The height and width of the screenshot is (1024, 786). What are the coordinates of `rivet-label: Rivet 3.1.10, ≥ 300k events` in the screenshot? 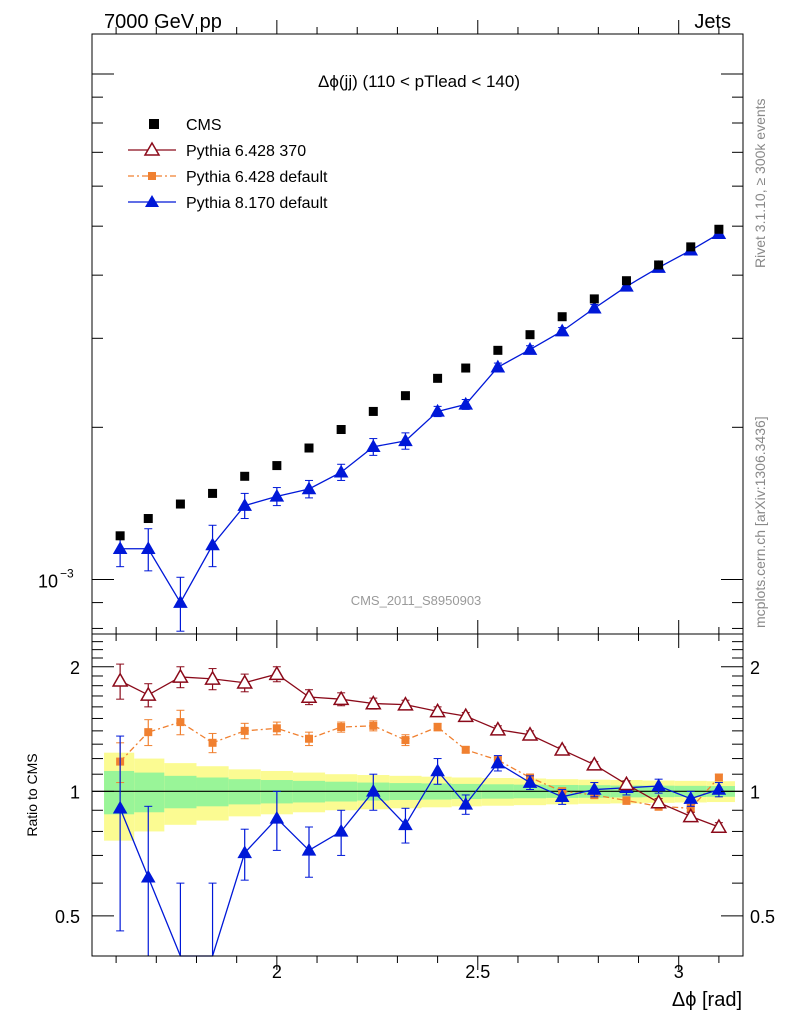 It's located at (760, 183).